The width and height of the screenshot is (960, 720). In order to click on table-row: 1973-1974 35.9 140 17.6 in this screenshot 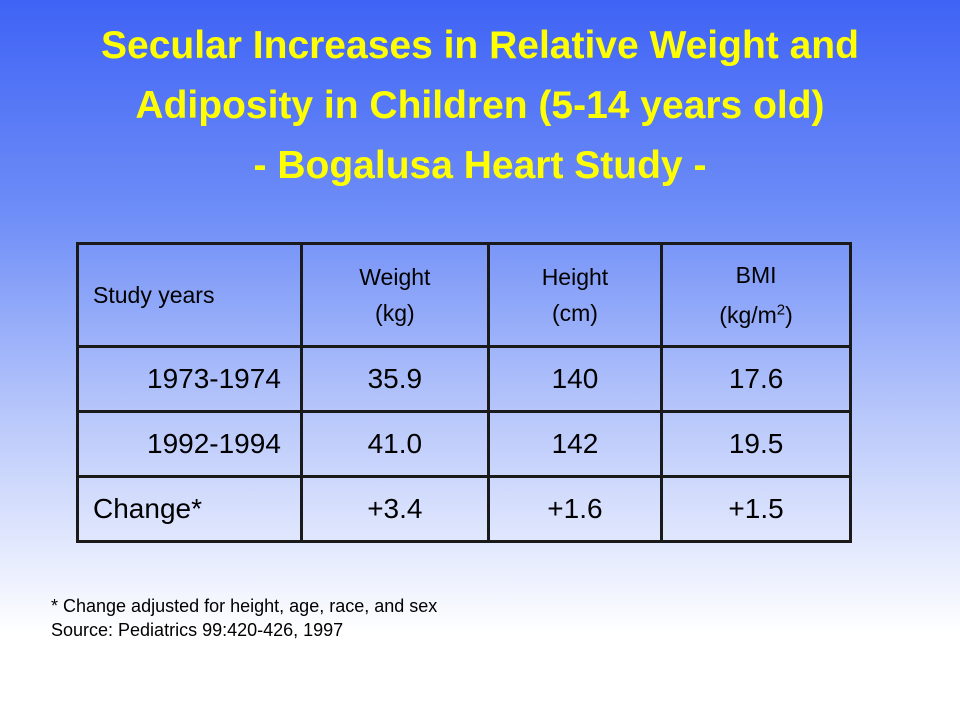, I will do `click(464, 379)`.